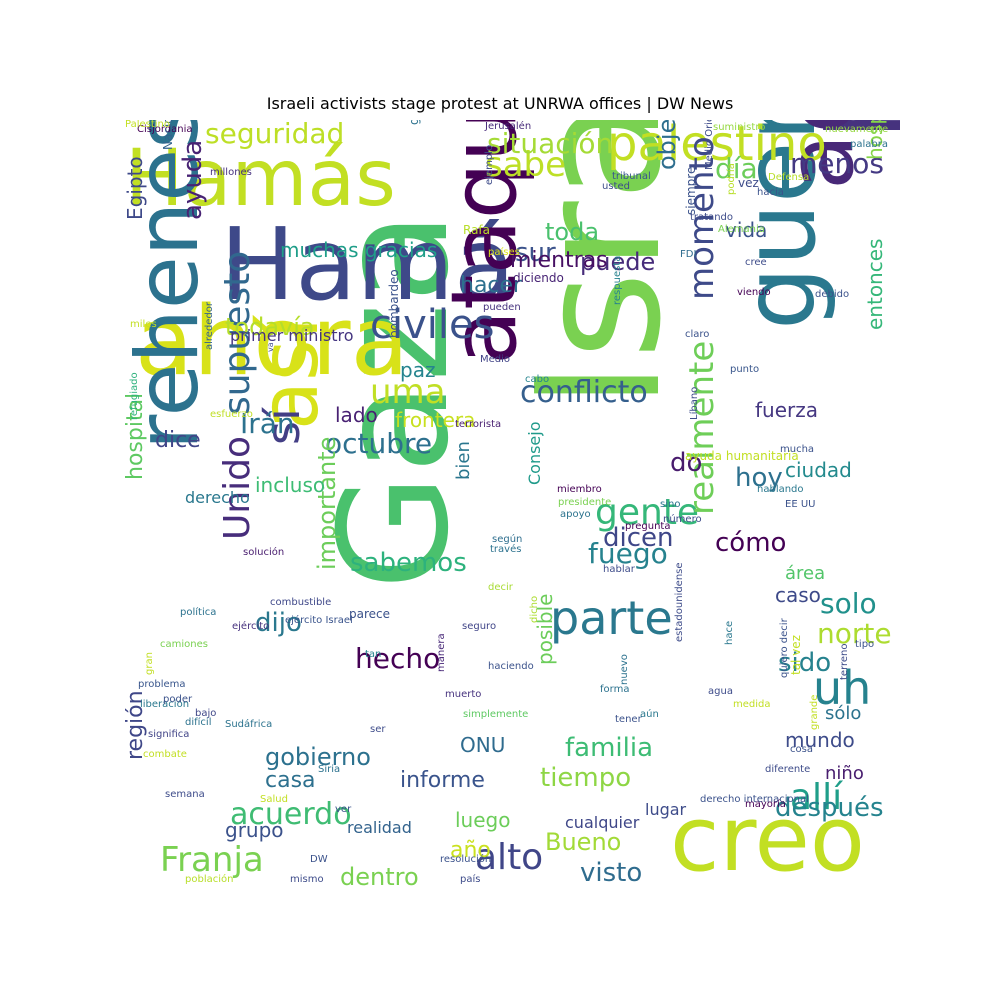 Image resolution: width=1000 pixels, height=1000 pixels. Describe the element at coordinates (275, 135) in the screenshot. I see `cloud-word: seguridad` at that location.